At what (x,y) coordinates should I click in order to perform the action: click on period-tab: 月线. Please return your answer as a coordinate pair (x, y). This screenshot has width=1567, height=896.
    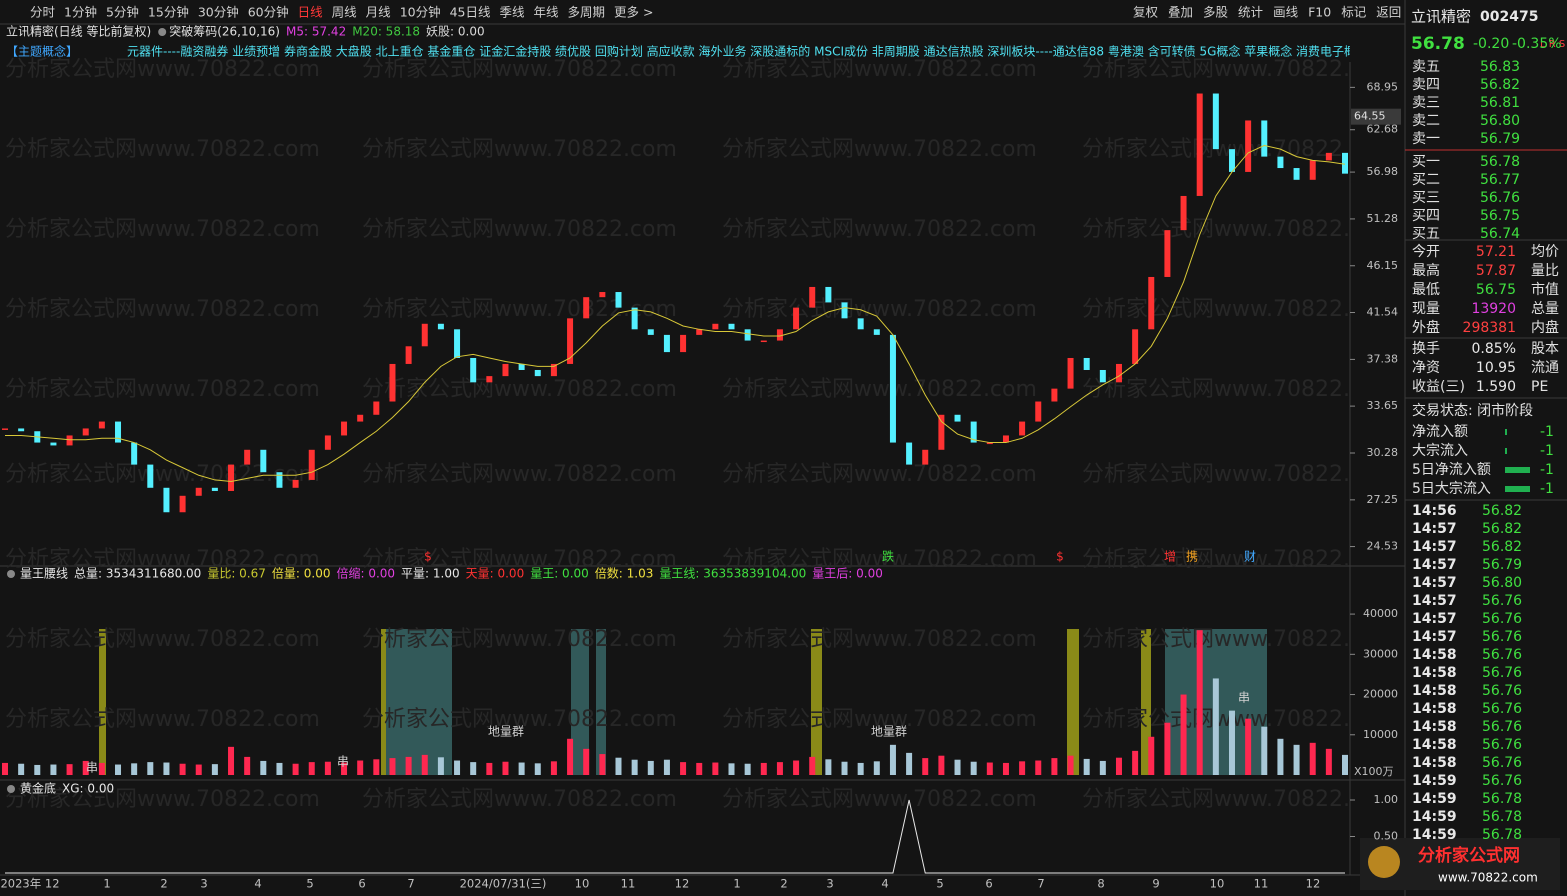
    Looking at the image, I should click on (379, 12).